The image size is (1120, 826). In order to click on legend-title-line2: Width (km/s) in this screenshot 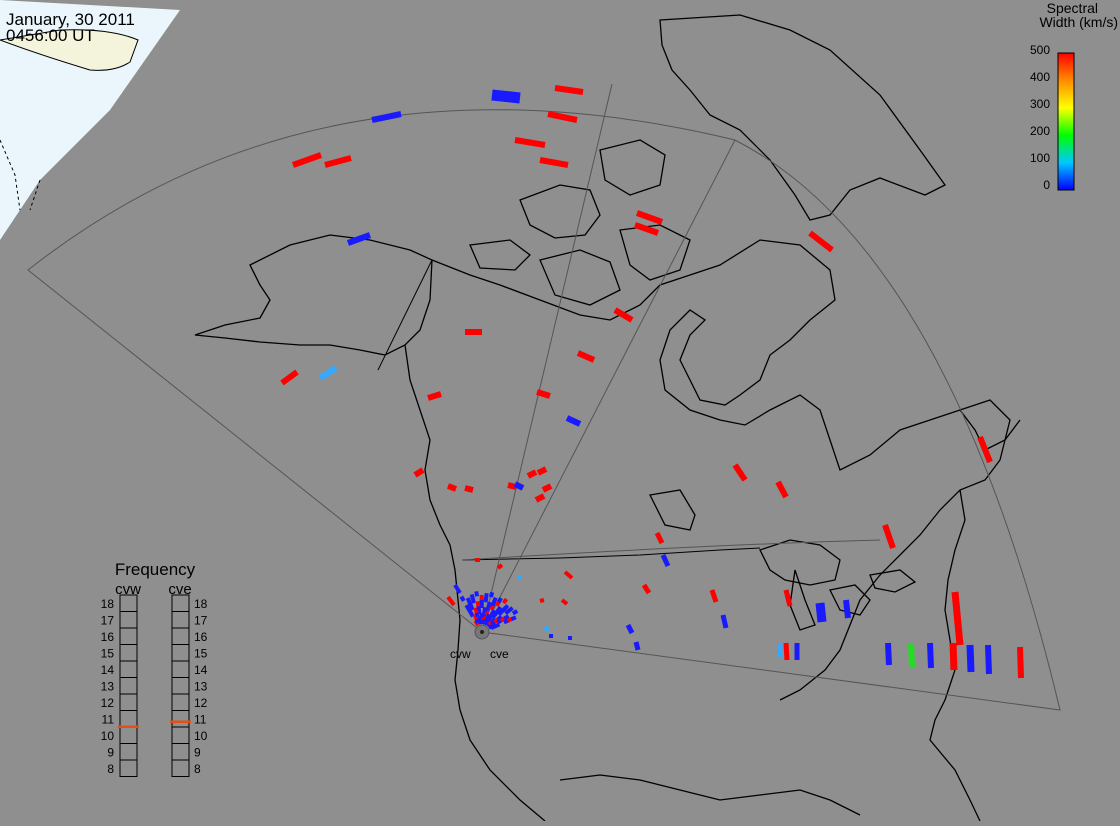, I will do `click(1078, 22)`.